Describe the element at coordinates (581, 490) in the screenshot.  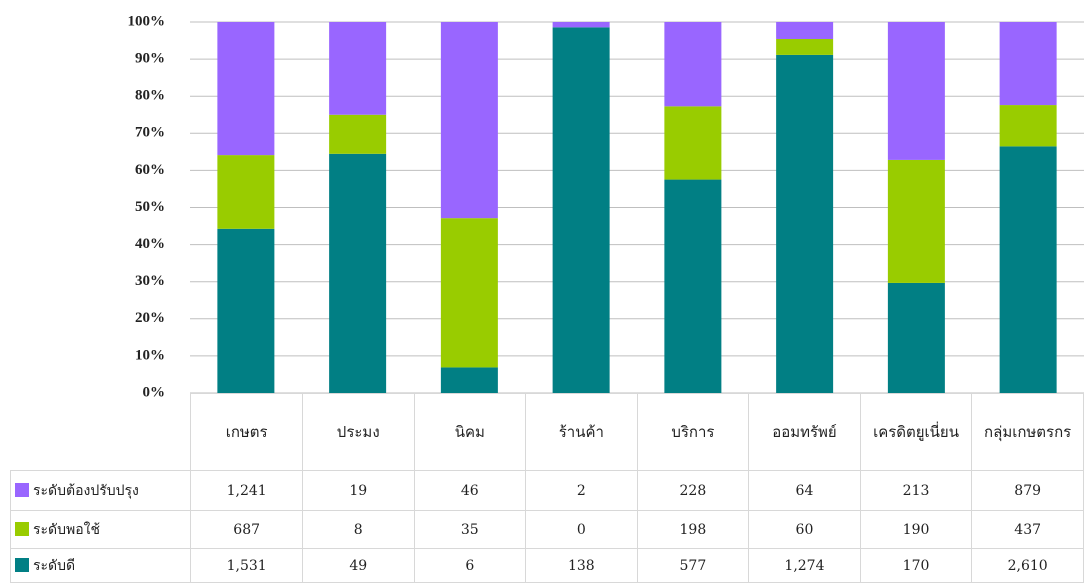
I see `value-label: 2` at that location.